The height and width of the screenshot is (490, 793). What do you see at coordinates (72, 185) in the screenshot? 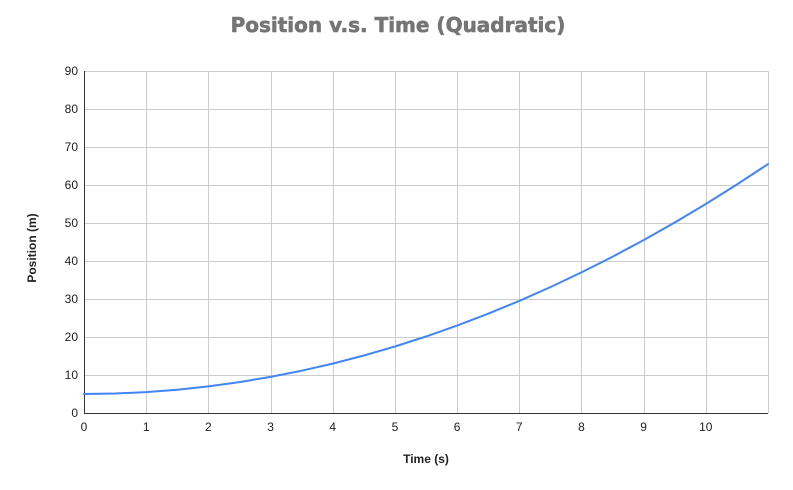
I see `y-tick-label: 60` at bounding box center [72, 185].